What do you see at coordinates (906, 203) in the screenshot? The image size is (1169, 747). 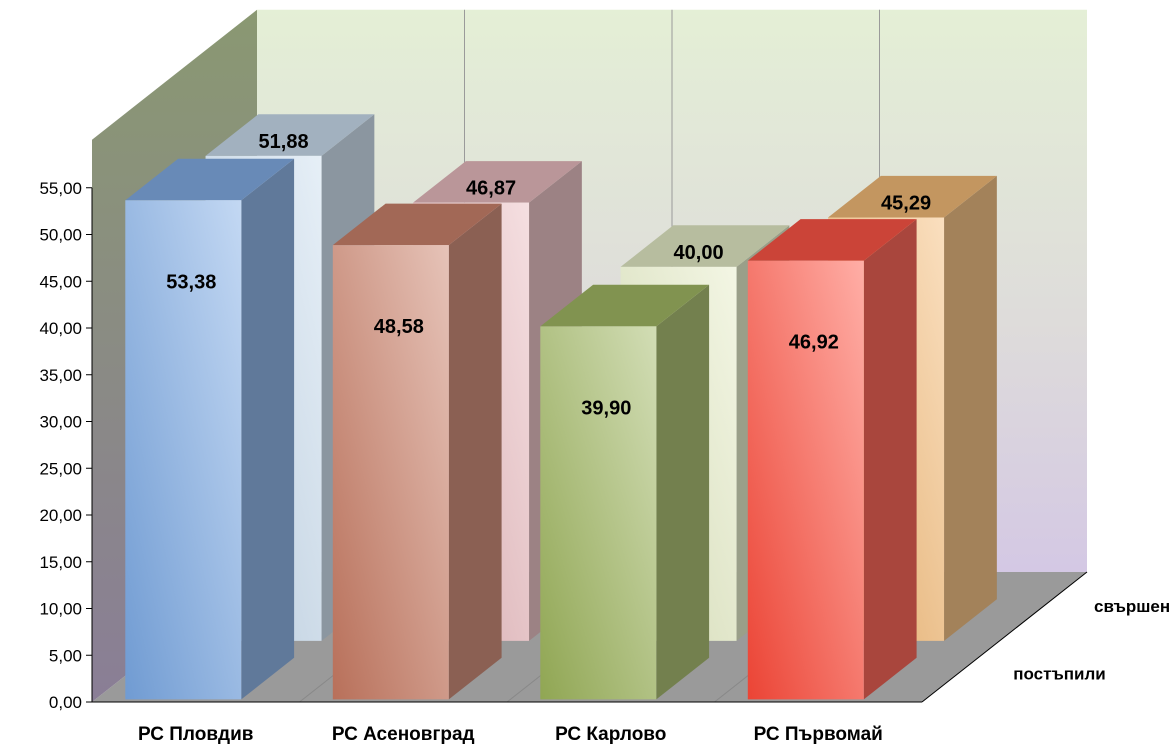 I see `data-label: 45,29` at bounding box center [906, 203].